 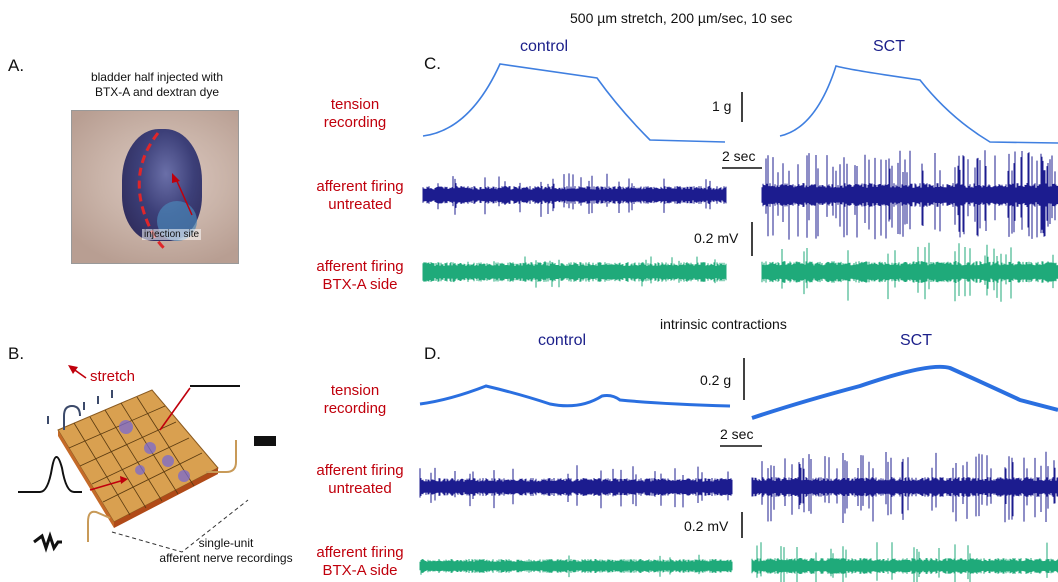 What do you see at coordinates (360, 186) in the screenshot?
I see `panel-c-row-untreated-line1: afferent firing` at bounding box center [360, 186].